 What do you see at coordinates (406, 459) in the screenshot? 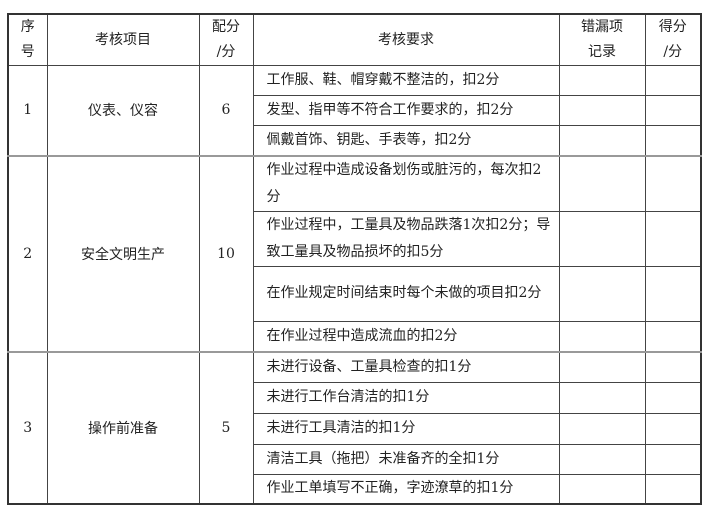
I see `requirement: 清洁工具（拖把）未准备齐的全扣1分` at bounding box center [406, 459].